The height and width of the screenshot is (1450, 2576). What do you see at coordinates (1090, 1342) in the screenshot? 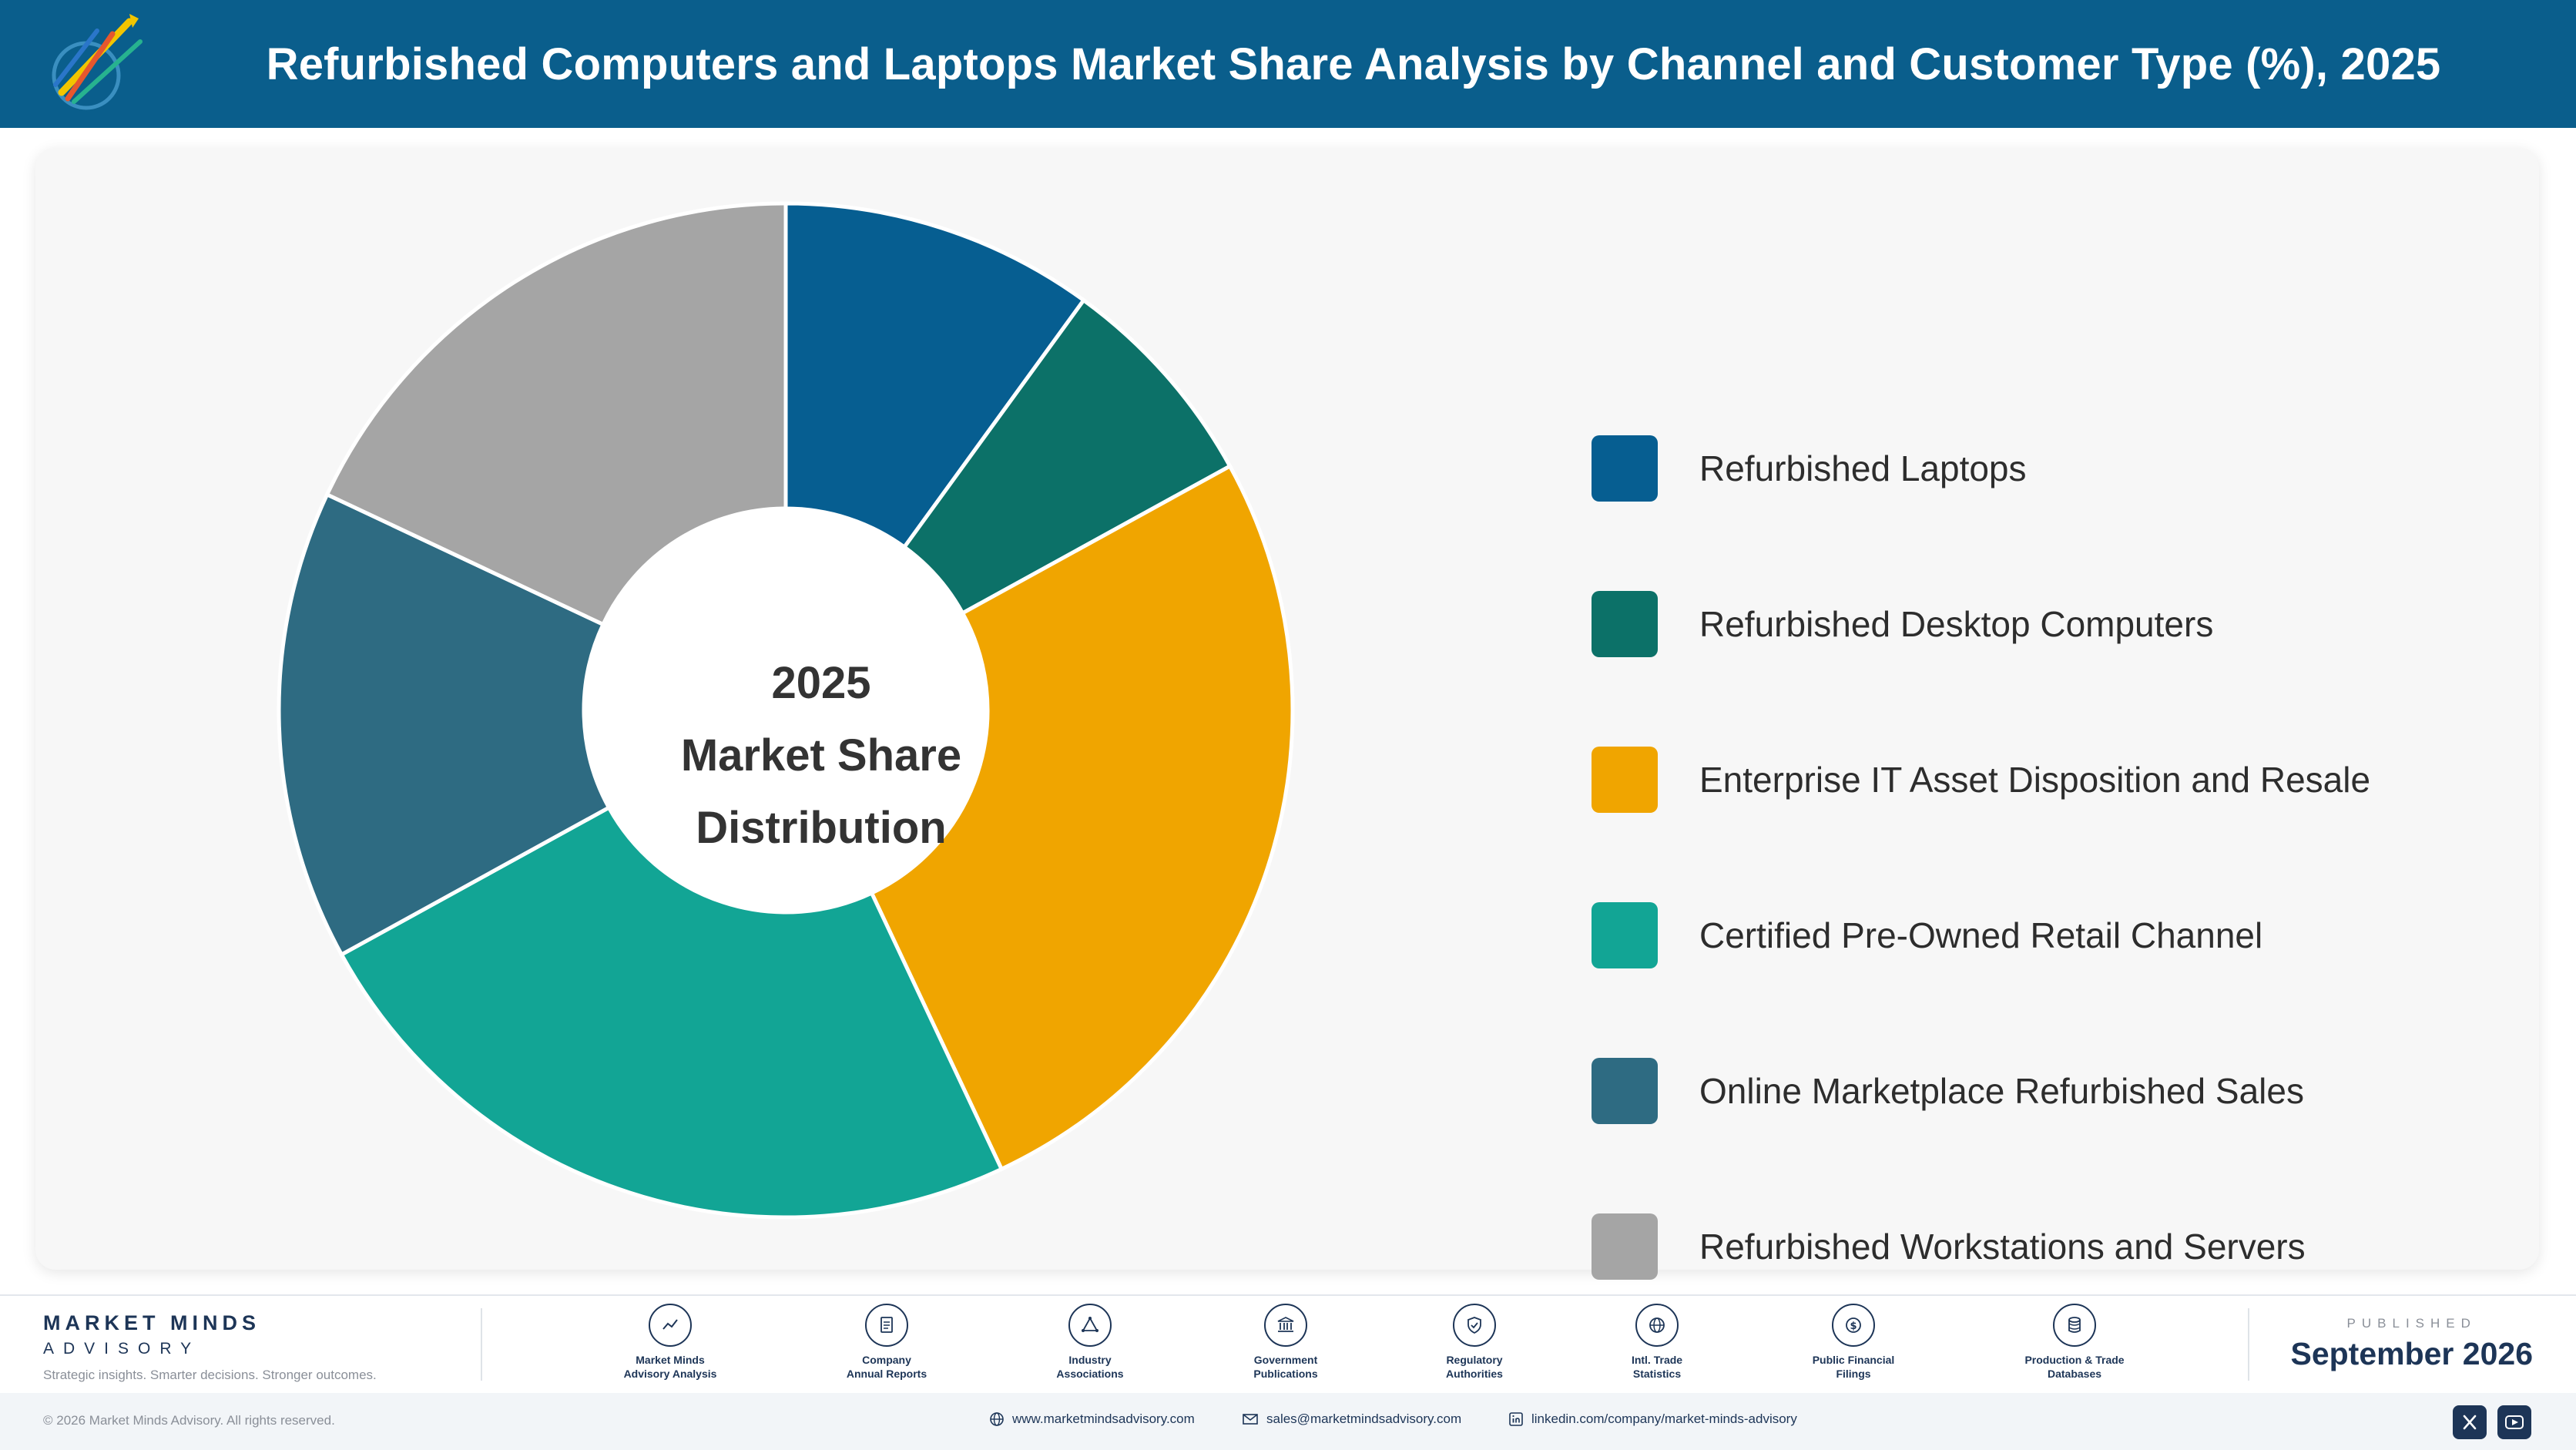
I see `source-item: Industry Associations` at bounding box center [1090, 1342].